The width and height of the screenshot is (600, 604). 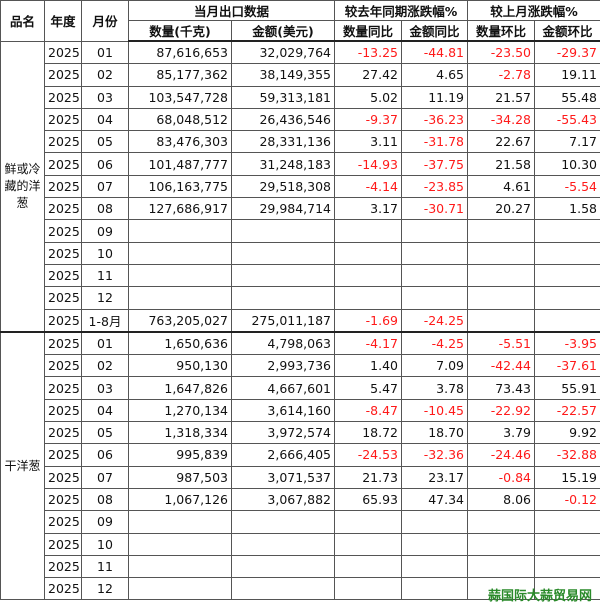 What do you see at coordinates (105, 589) in the screenshot?
I see `cell-month: 12` at bounding box center [105, 589].